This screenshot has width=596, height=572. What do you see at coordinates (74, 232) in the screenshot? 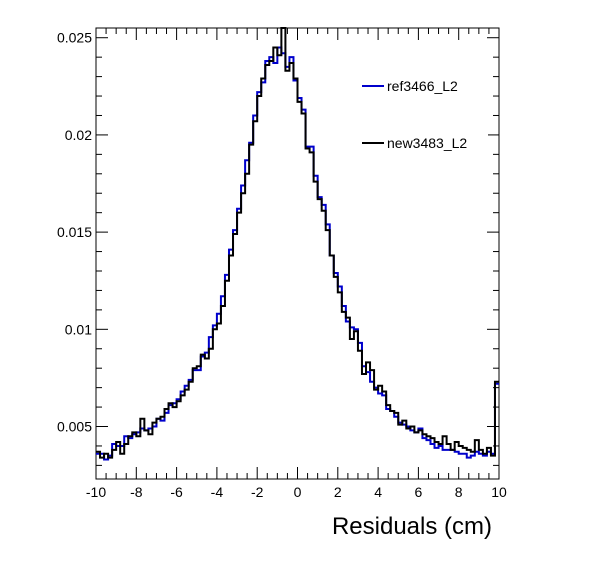
I see `y-tick-label: 0.015` at bounding box center [74, 232].